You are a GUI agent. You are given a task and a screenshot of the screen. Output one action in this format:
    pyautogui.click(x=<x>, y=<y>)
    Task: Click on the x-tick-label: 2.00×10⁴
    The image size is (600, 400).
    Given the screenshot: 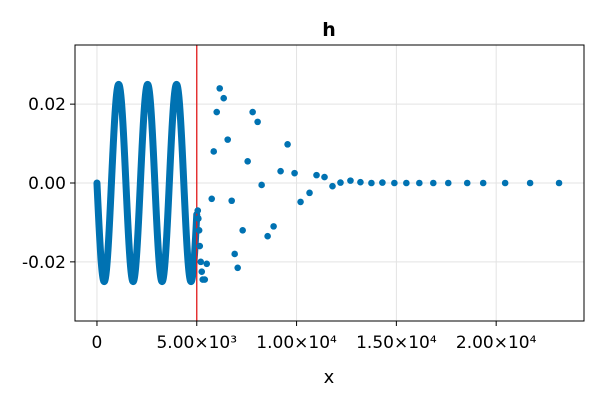 What is the action you would take?
    pyautogui.click(x=496, y=343)
    